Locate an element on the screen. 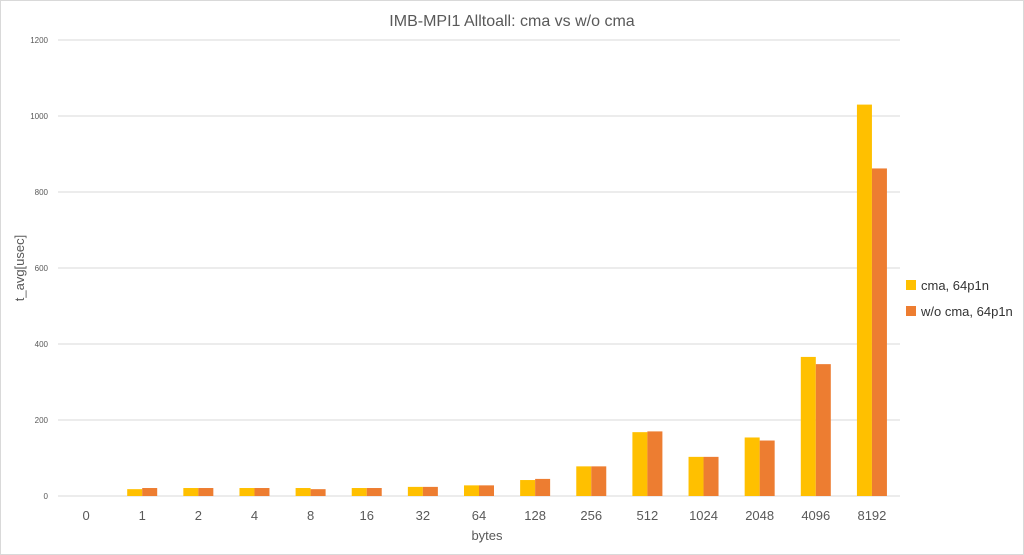 This screenshot has width=1024, height=555. x-tick-label: 512 is located at coordinates (648, 515).